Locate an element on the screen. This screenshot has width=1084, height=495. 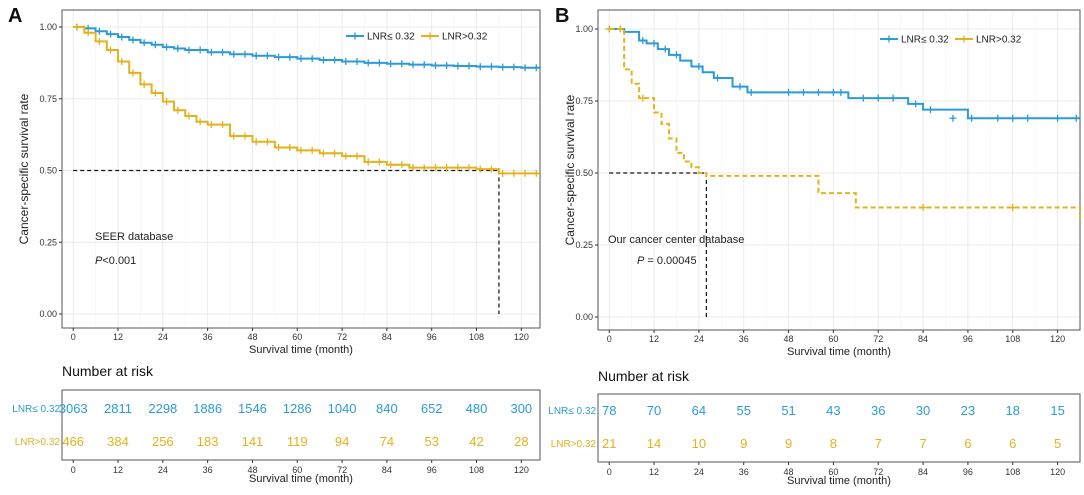
risk-value: 466 is located at coordinates (73, 441).